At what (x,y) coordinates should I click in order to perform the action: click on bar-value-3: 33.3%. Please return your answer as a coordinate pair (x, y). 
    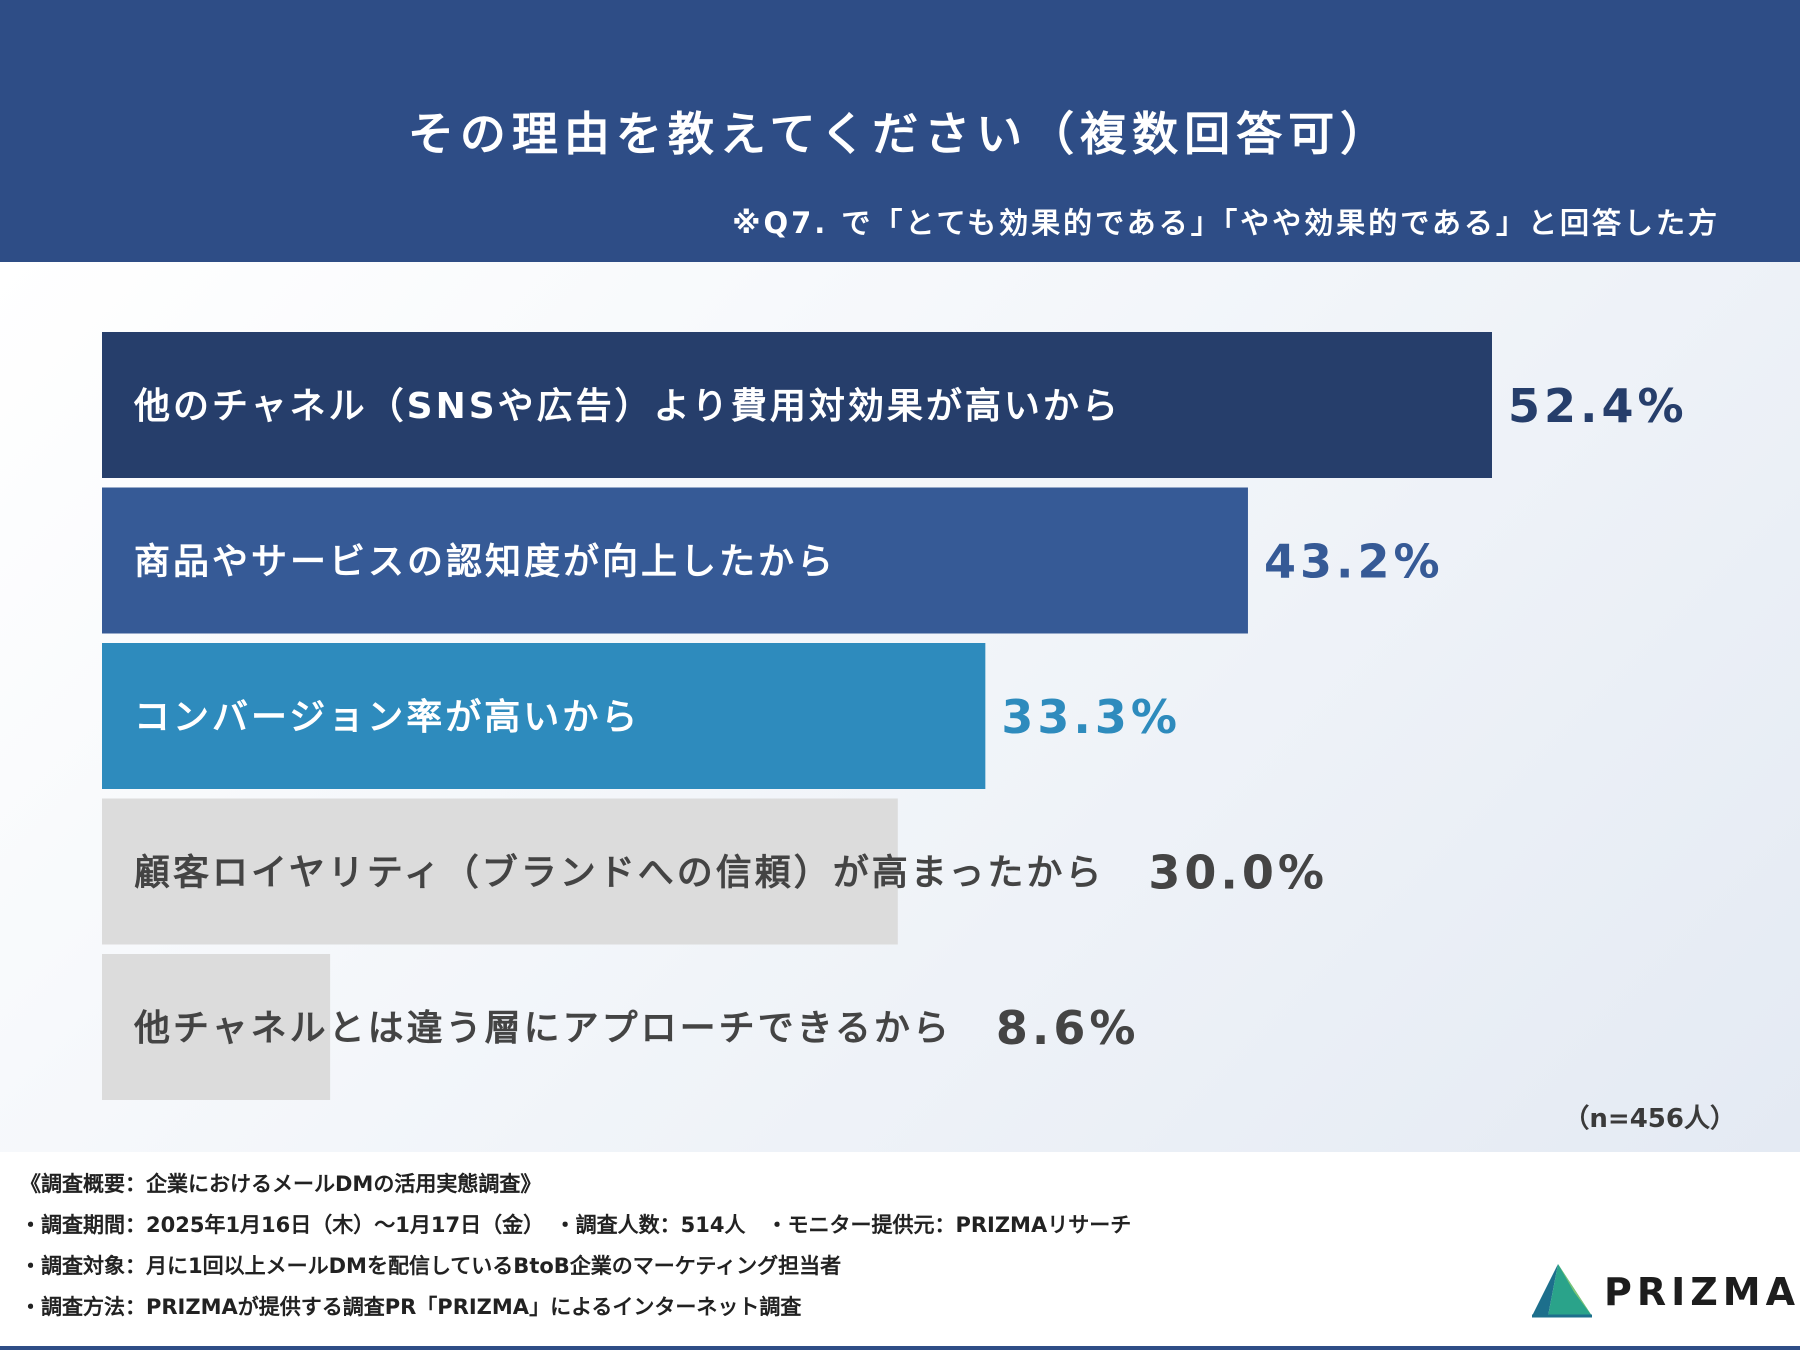
    Looking at the image, I should click on (1091, 717).